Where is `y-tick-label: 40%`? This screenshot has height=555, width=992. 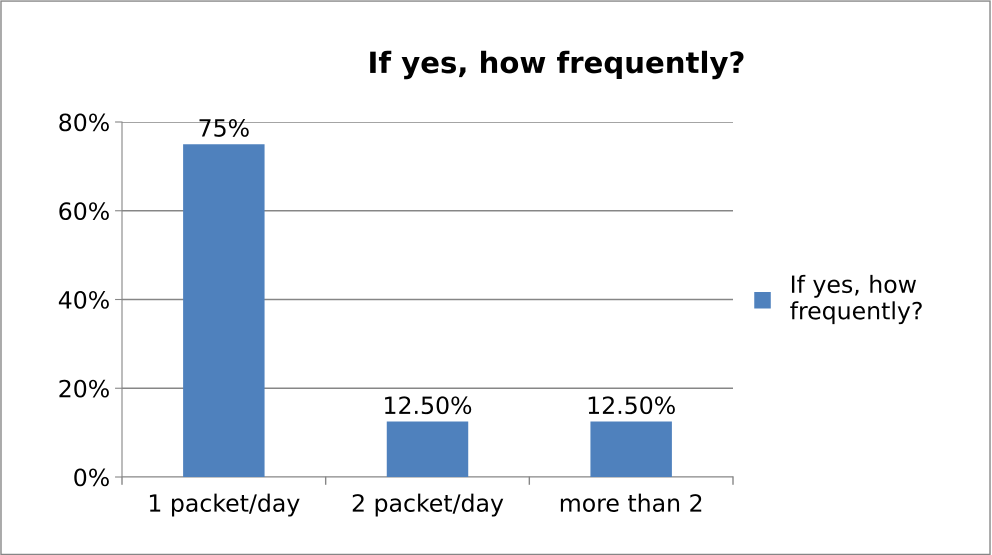
y-tick-label: 40% is located at coordinates (83, 299).